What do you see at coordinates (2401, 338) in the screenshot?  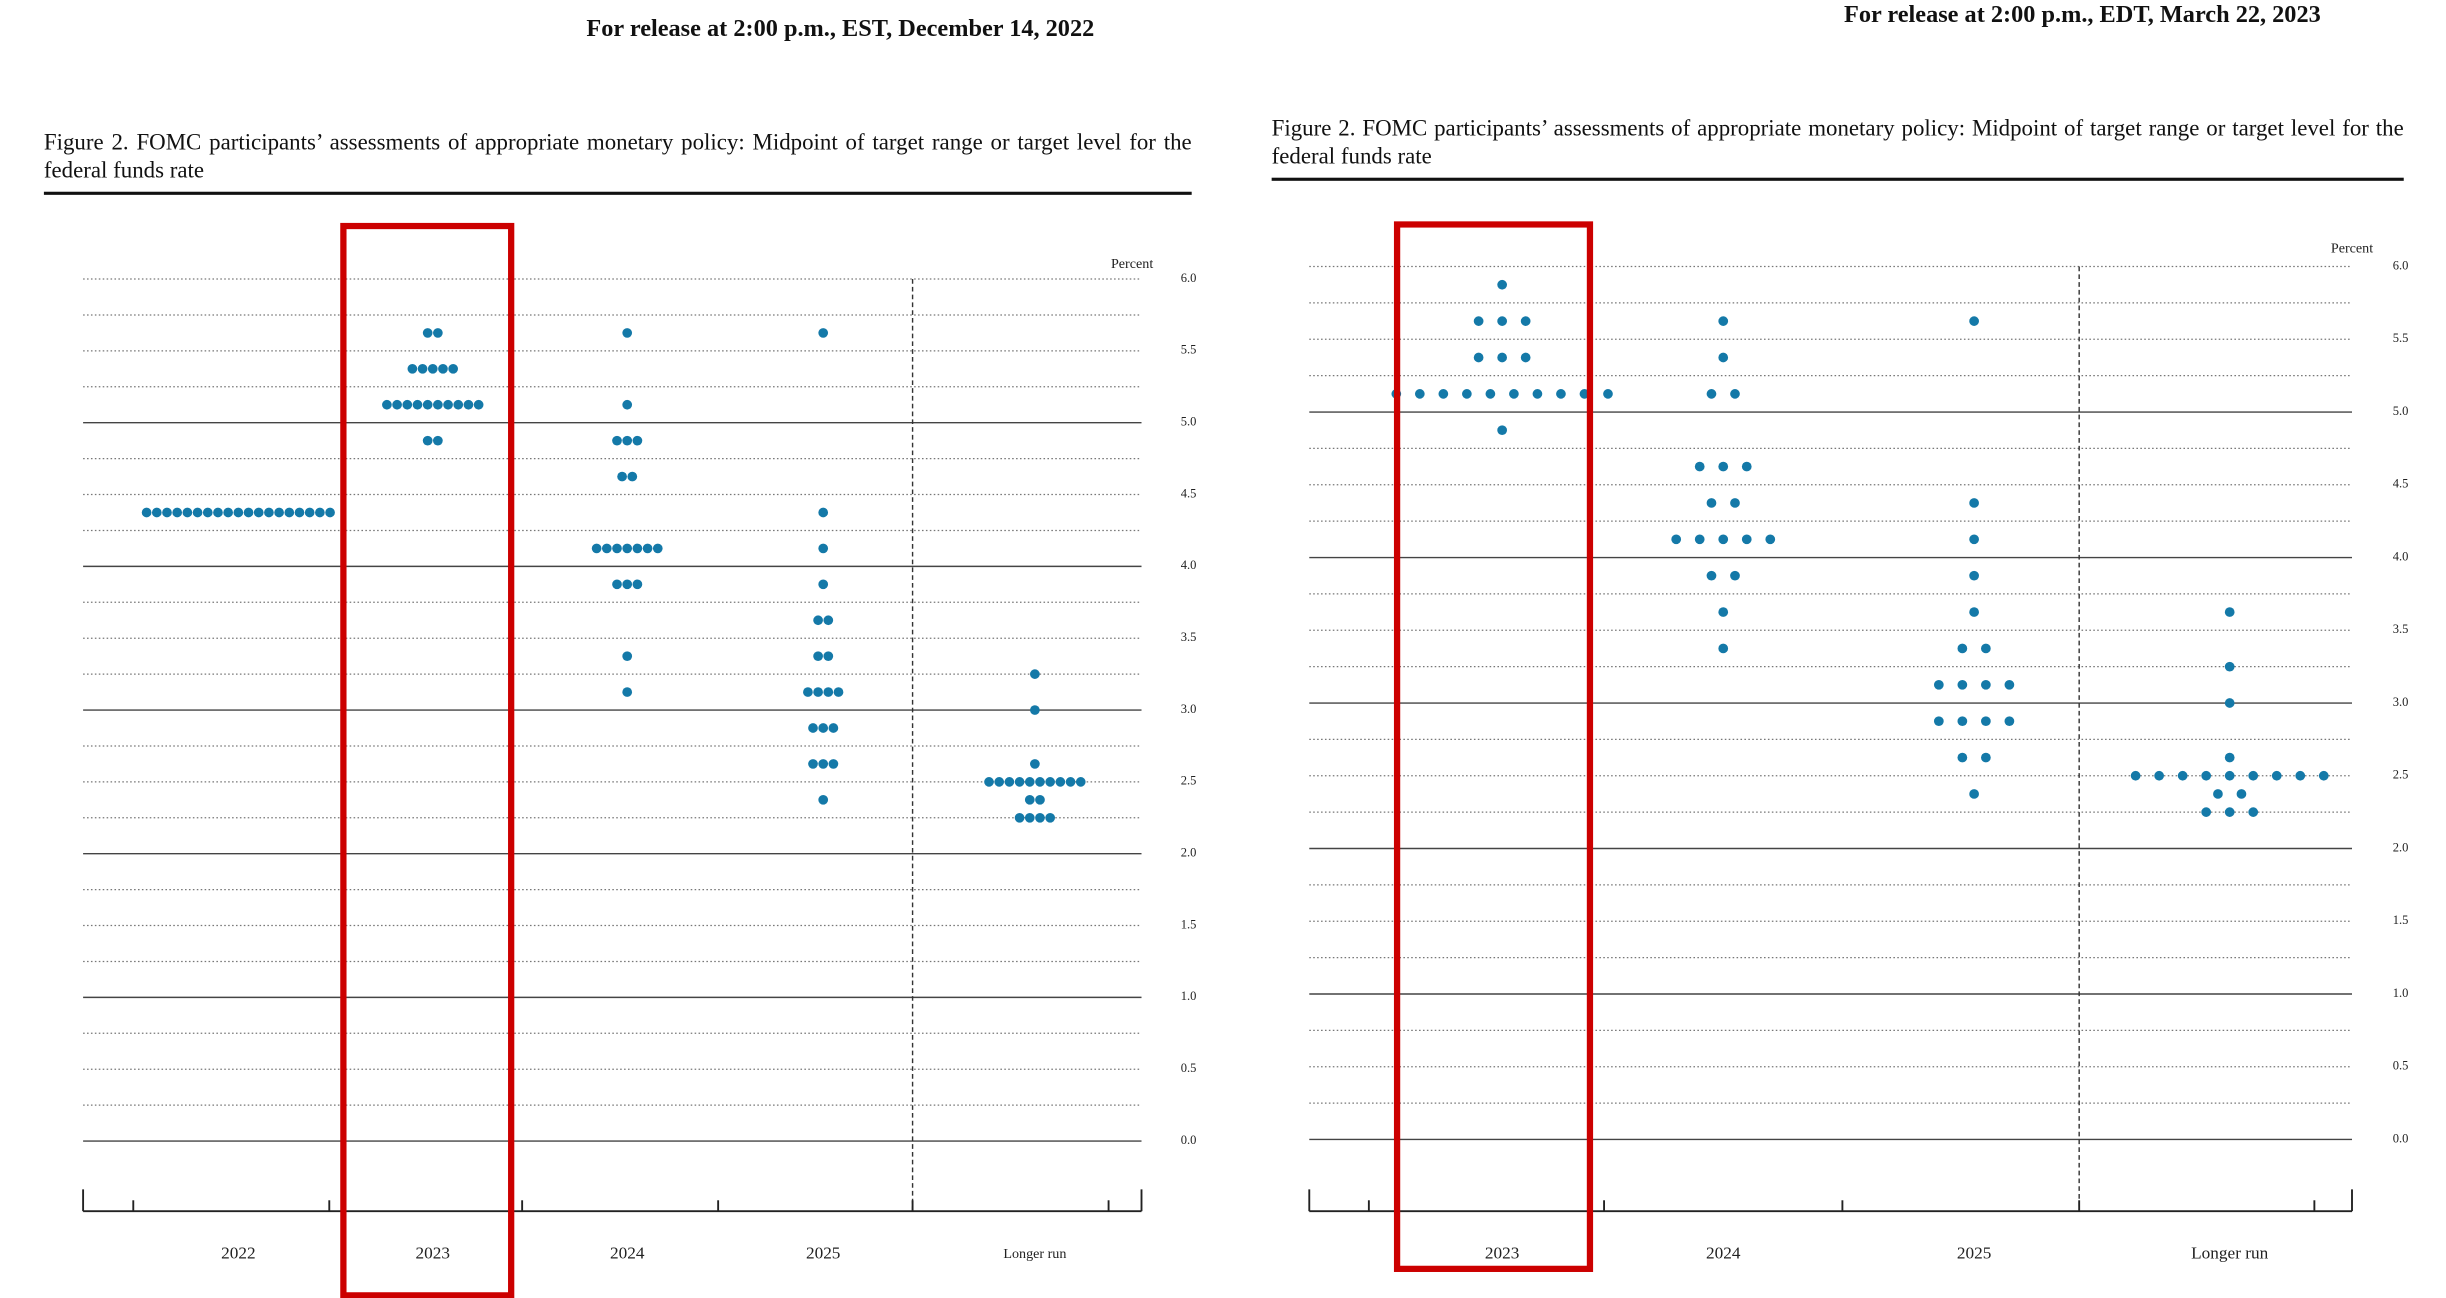 I see `y-tick-label: 5.5` at bounding box center [2401, 338].